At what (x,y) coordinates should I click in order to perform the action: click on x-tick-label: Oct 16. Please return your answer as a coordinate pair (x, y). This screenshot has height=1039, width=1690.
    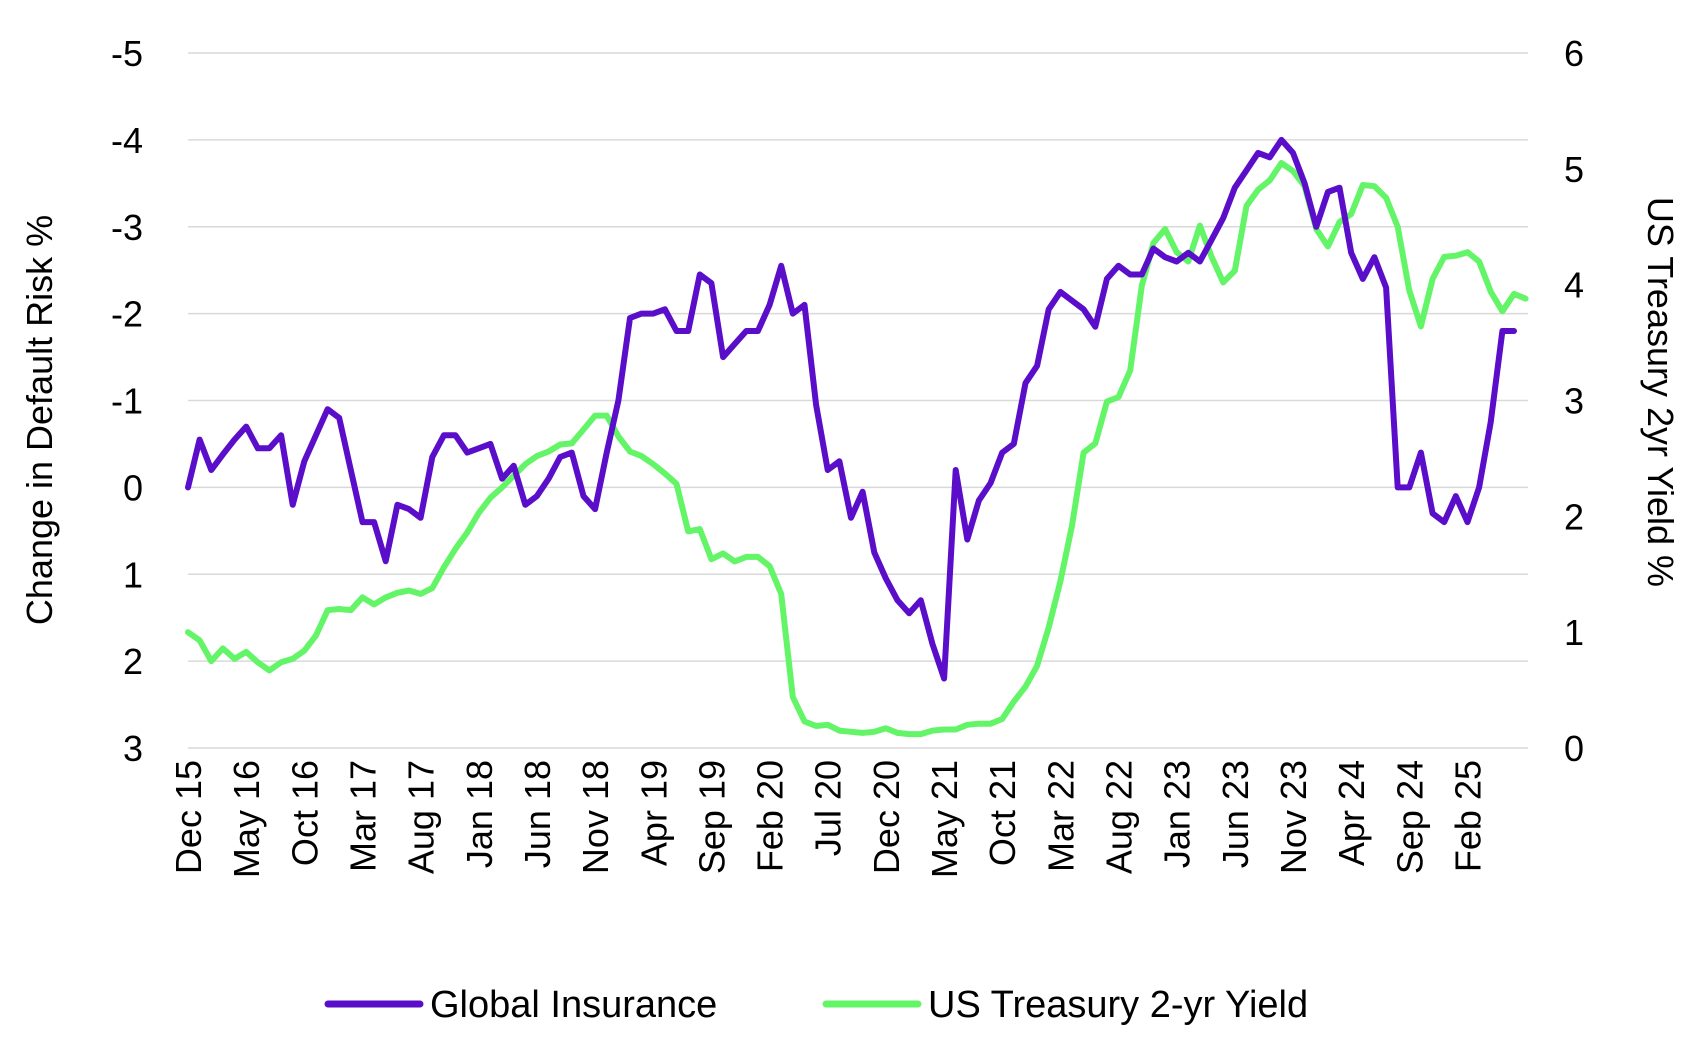
    Looking at the image, I should click on (304, 813).